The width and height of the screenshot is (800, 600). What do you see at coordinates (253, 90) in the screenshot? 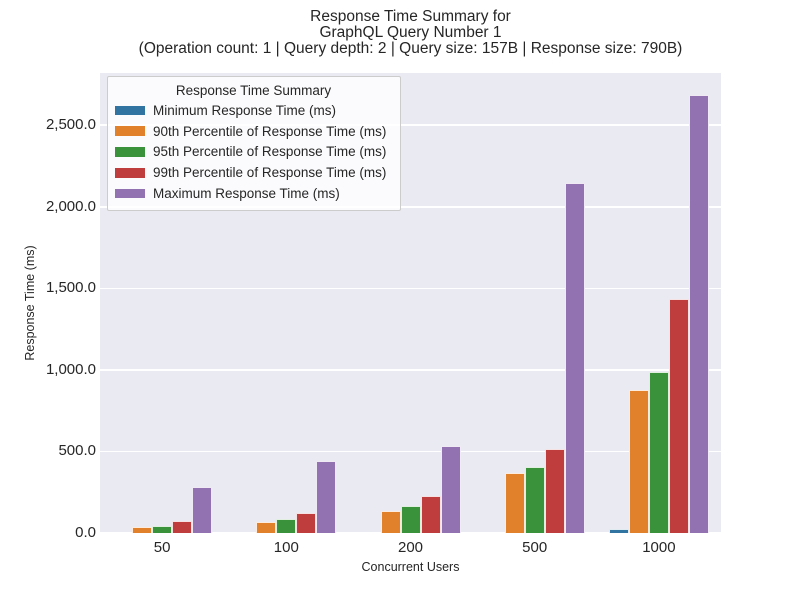
I see `legend-title: Response Time Summary` at bounding box center [253, 90].